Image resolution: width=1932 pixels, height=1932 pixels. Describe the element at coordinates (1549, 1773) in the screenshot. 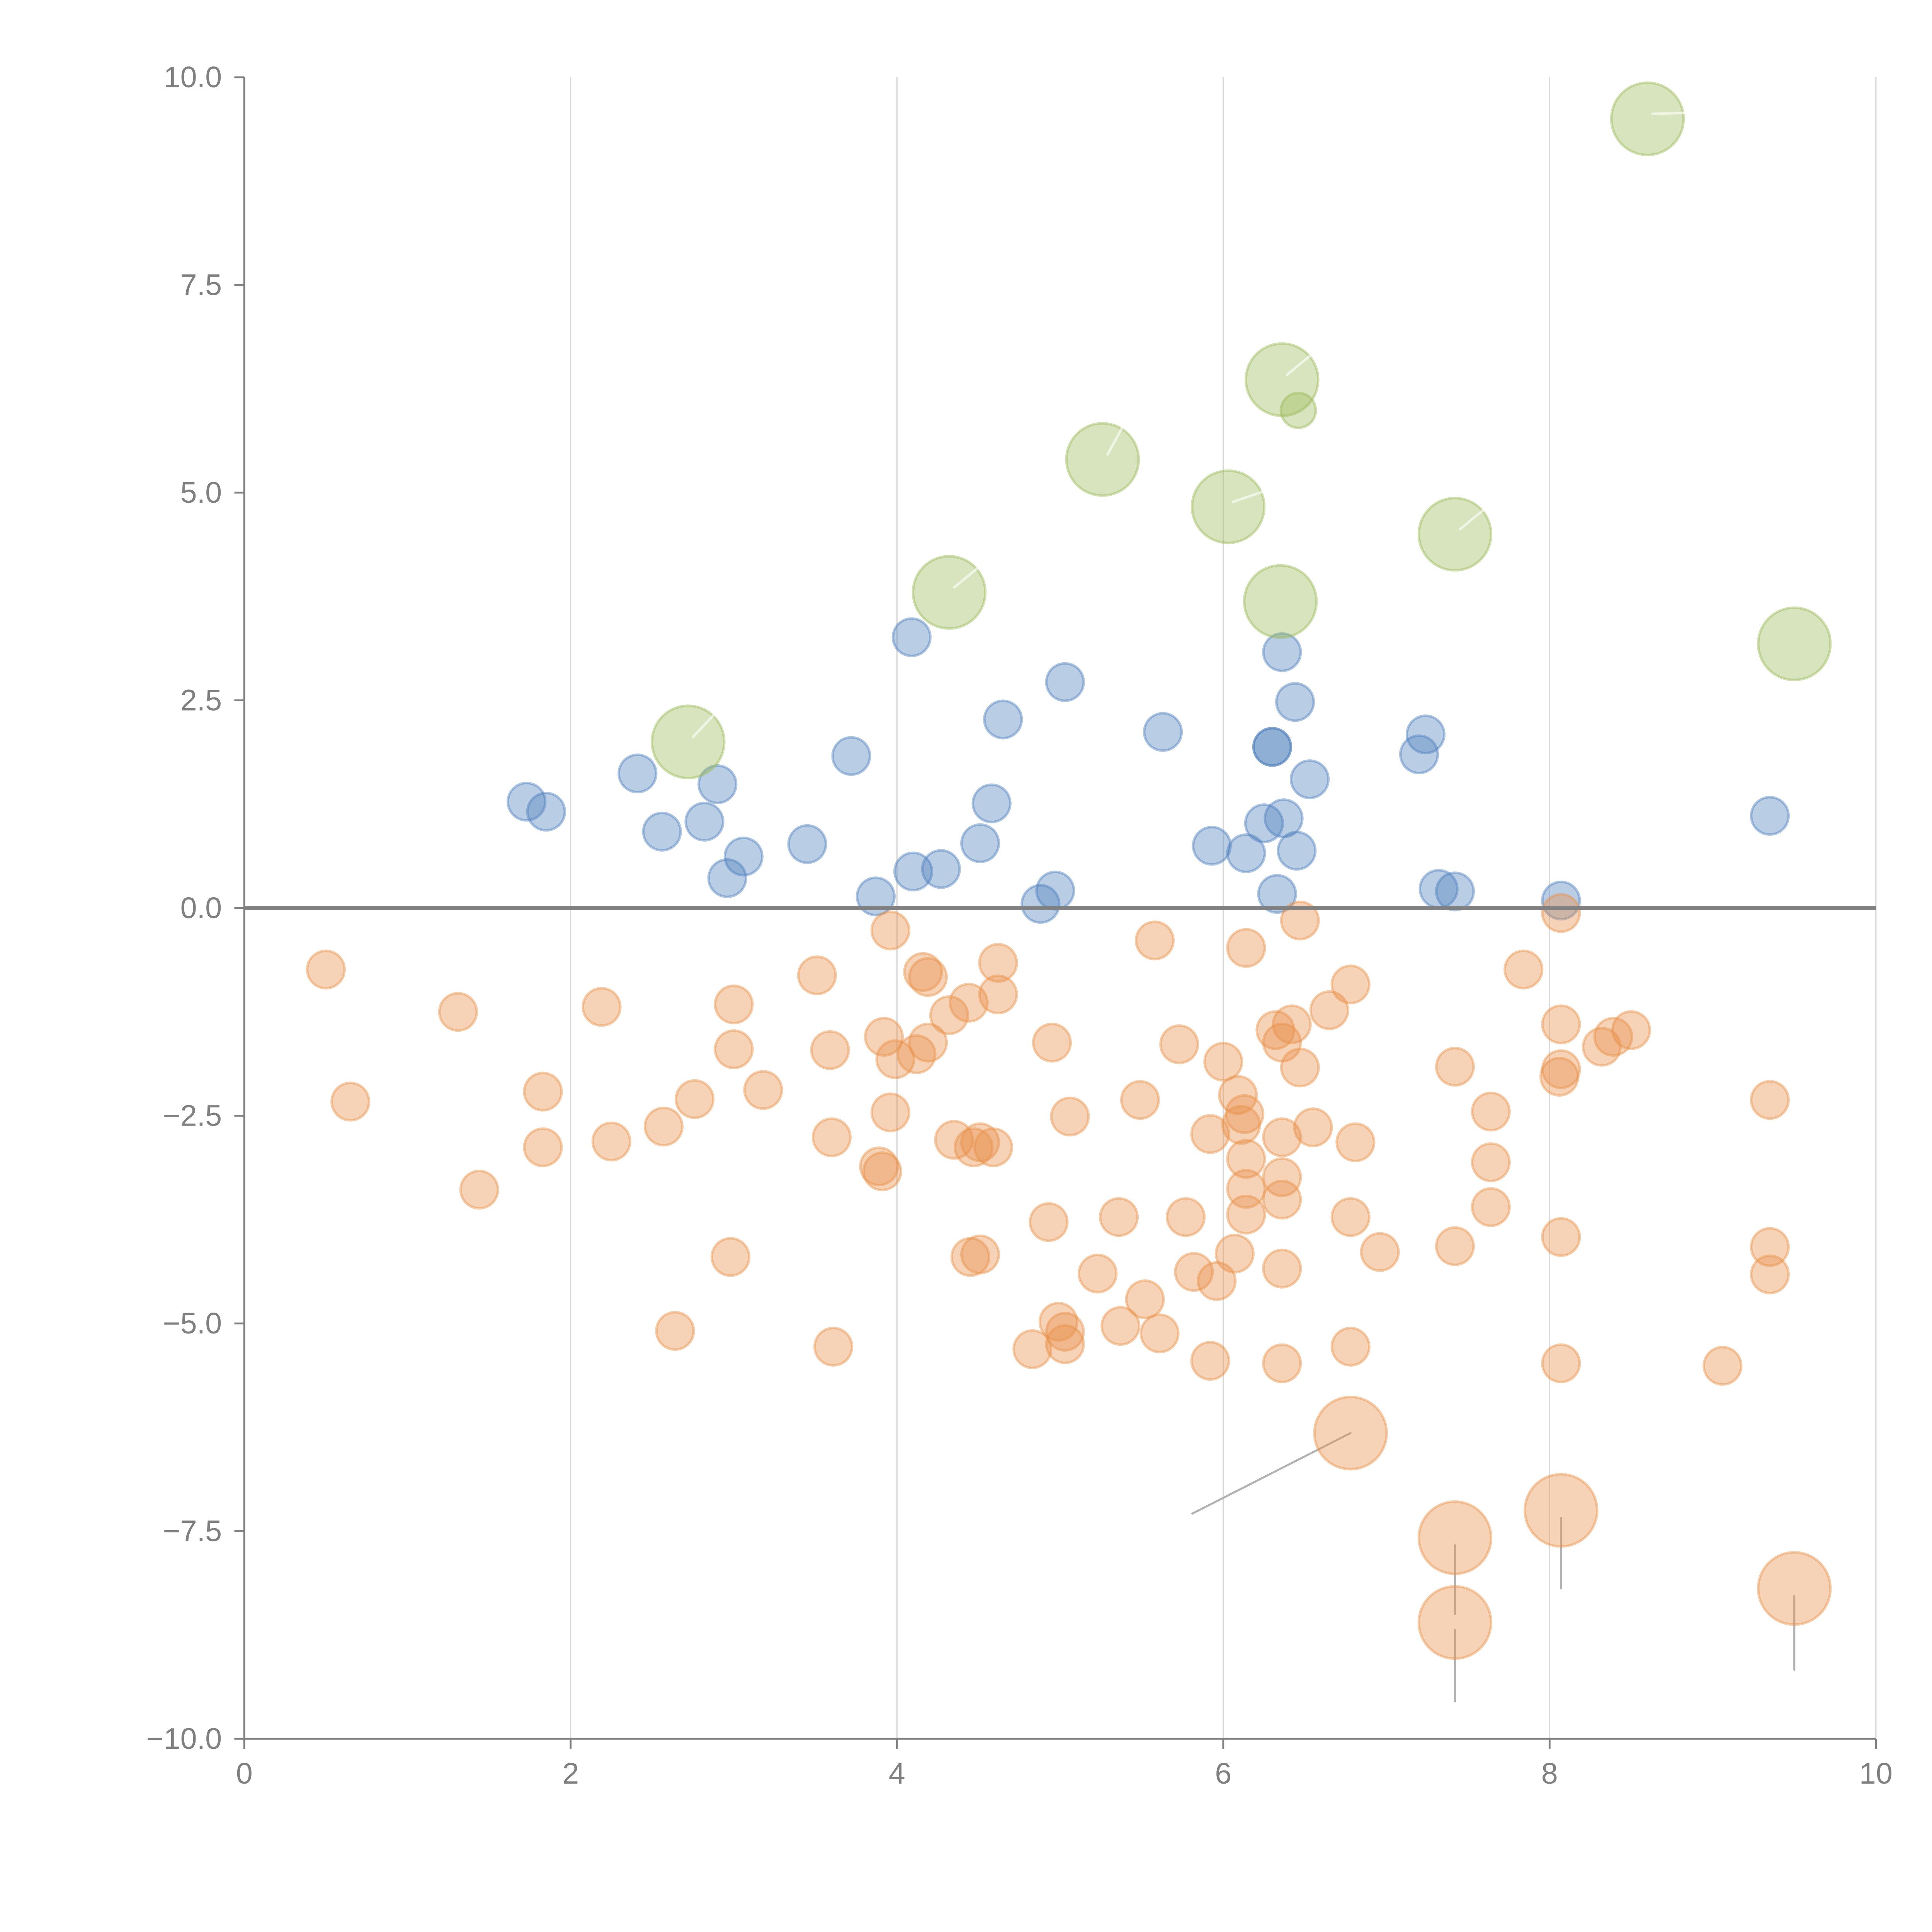

I see `x-tick-label: 8` at that location.